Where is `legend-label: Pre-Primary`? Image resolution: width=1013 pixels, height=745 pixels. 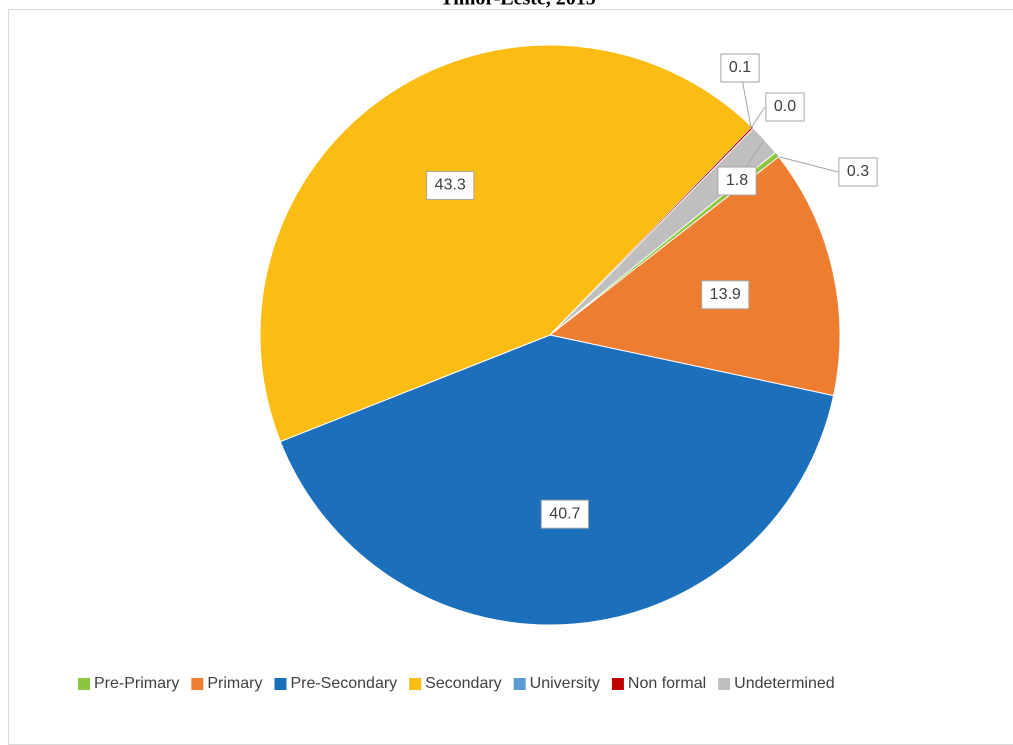 legend-label: Pre-Primary is located at coordinates (136, 683).